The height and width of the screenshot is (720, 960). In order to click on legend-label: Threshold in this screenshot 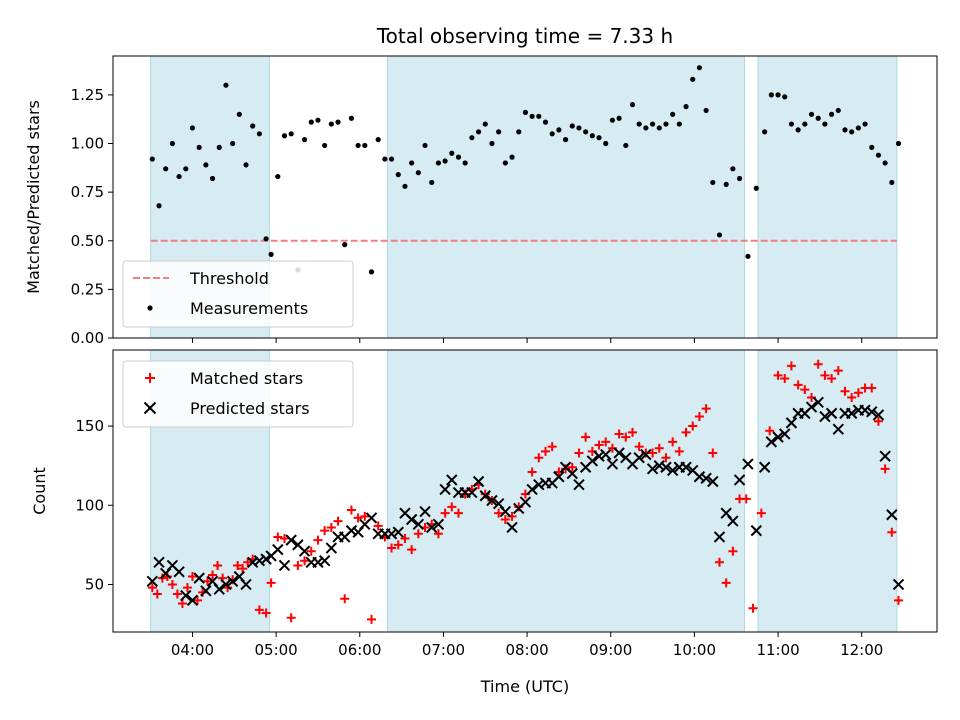, I will do `click(229, 278)`.